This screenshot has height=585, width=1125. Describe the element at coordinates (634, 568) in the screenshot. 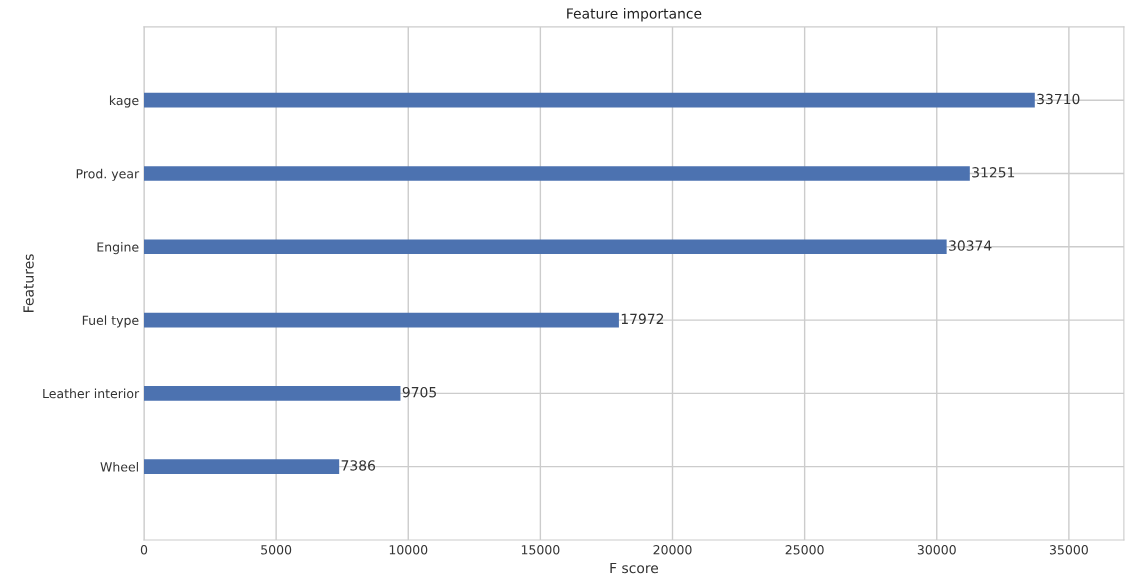

I see `x-axis-title: F score` at that location.